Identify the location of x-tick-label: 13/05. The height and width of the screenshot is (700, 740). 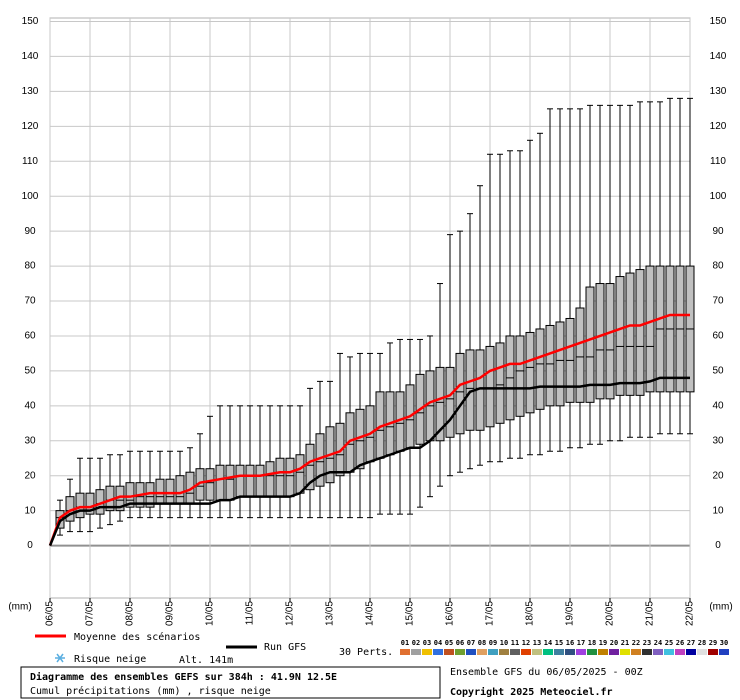
(330, 613).